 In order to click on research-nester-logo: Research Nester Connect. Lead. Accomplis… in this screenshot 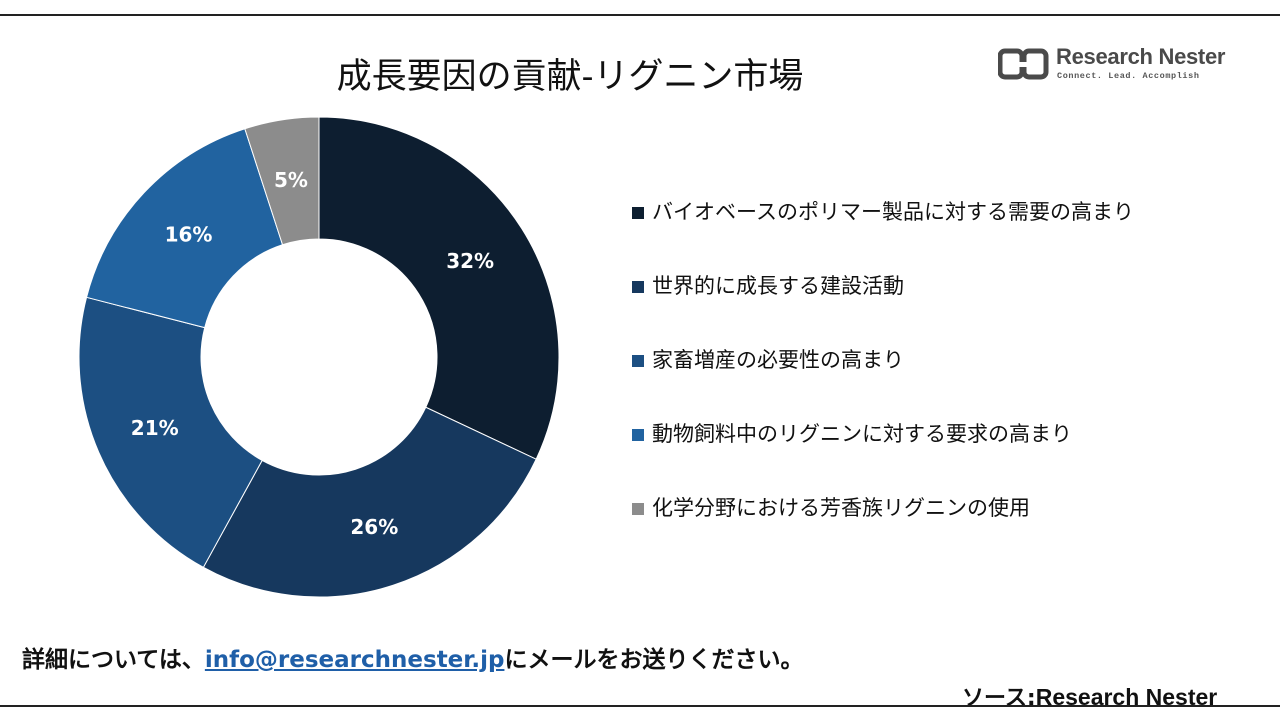, I will do `click(1123, 66)`.